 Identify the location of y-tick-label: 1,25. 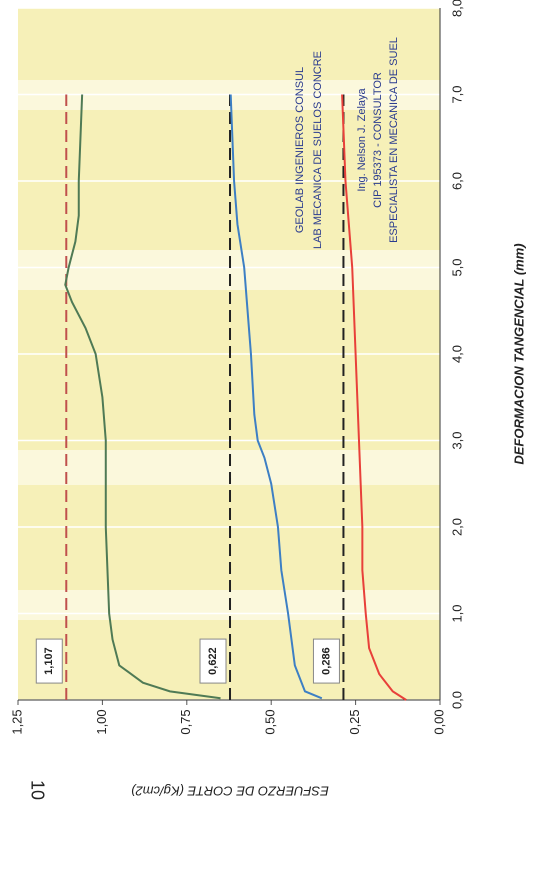
(16, 721).